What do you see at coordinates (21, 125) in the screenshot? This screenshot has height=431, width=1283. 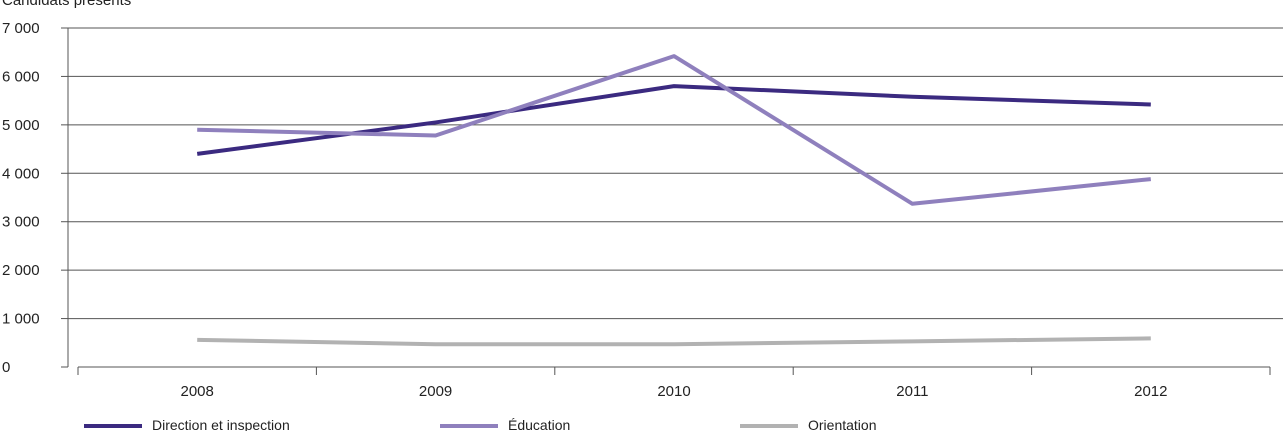 I see `y-tick-label: 5 000` at bounding box center [21, 125].